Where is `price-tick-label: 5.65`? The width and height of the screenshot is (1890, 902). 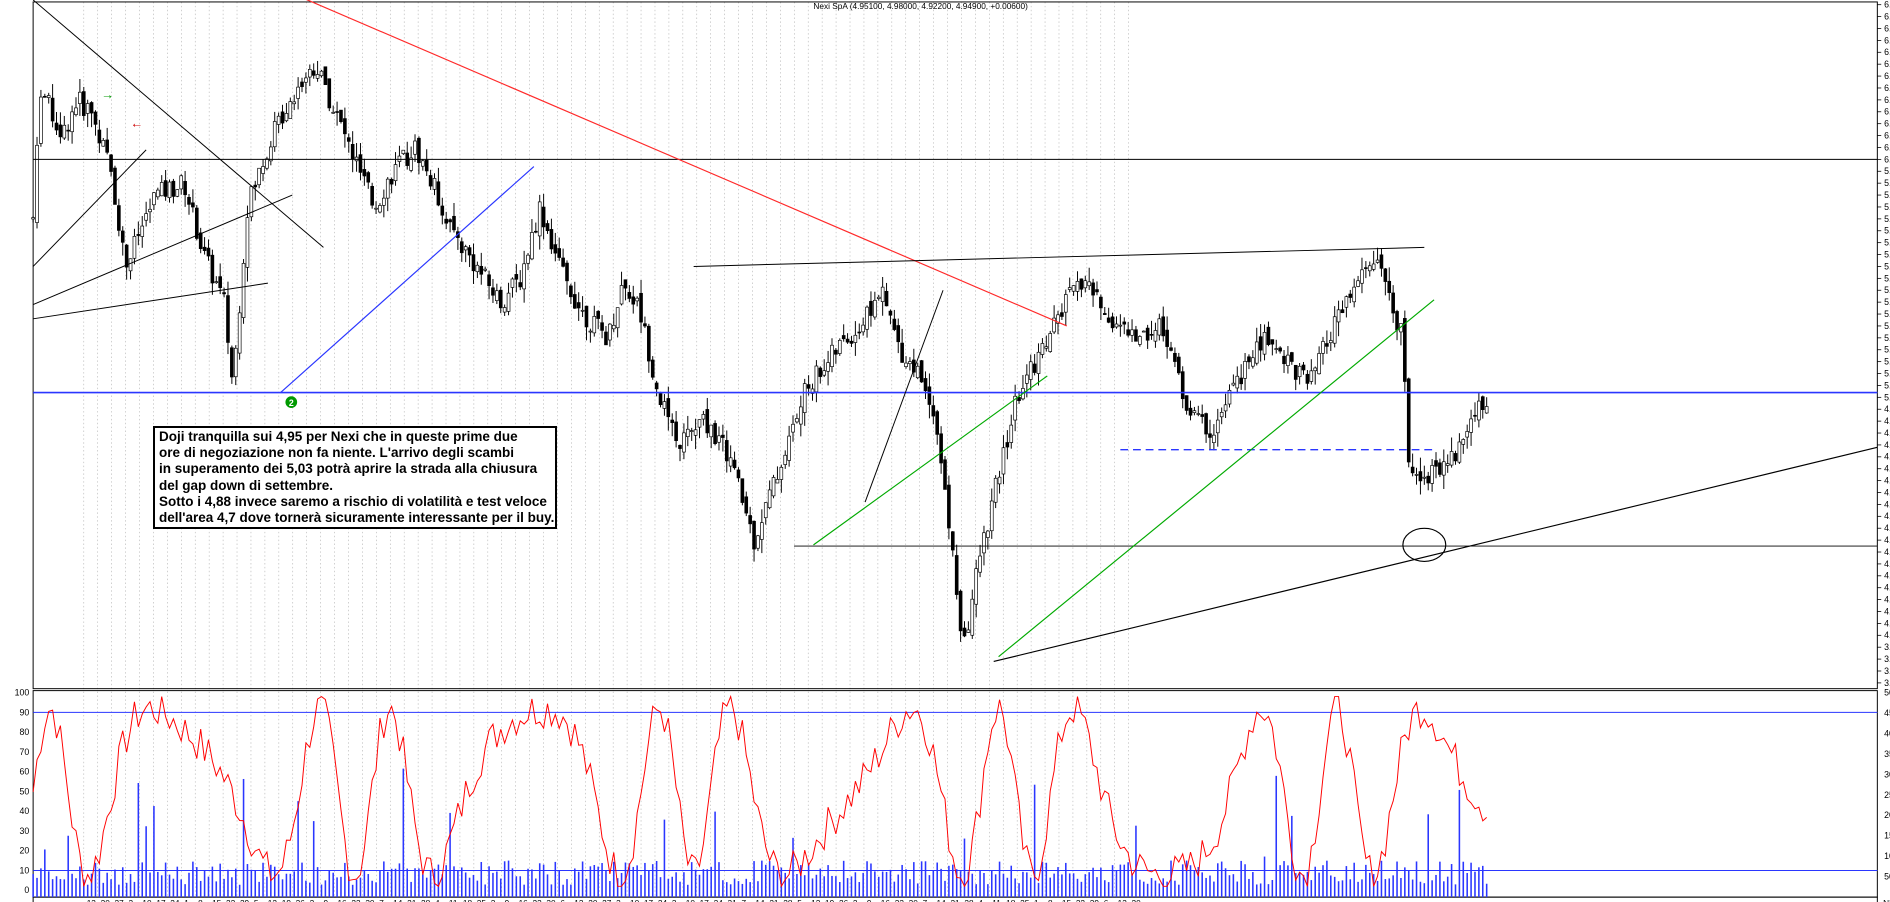 price-tick-label: 5.65 is located at coordinates (1887, 243).